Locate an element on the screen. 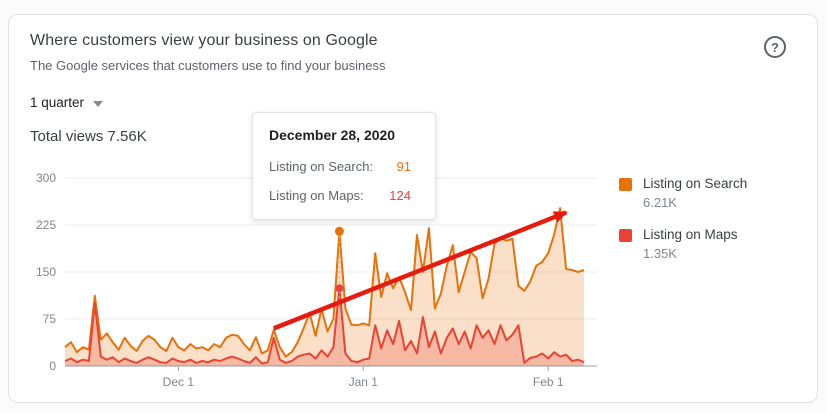 The width and height of the screenshot is (826, 414). help-button: ? is located at coordinates (775, 47).